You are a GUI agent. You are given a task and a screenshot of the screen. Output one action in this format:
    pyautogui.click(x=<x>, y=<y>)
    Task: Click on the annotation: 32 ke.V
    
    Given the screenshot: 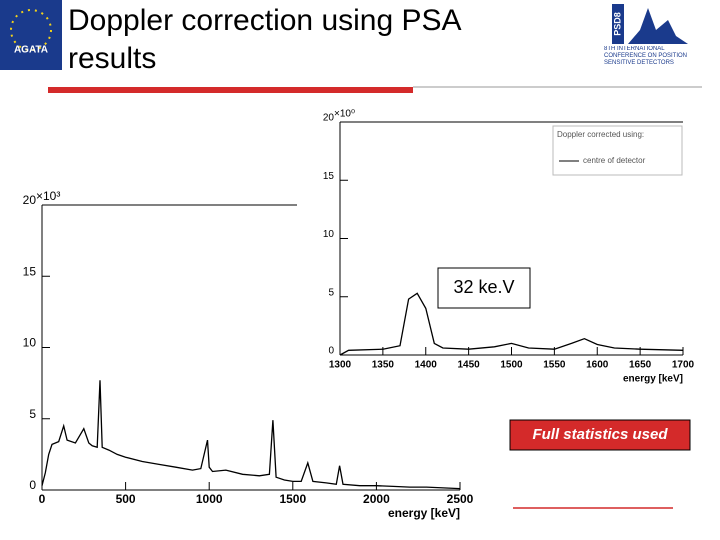 What is the action you would take?
    pyautogui.click(x=483, y=287)
    